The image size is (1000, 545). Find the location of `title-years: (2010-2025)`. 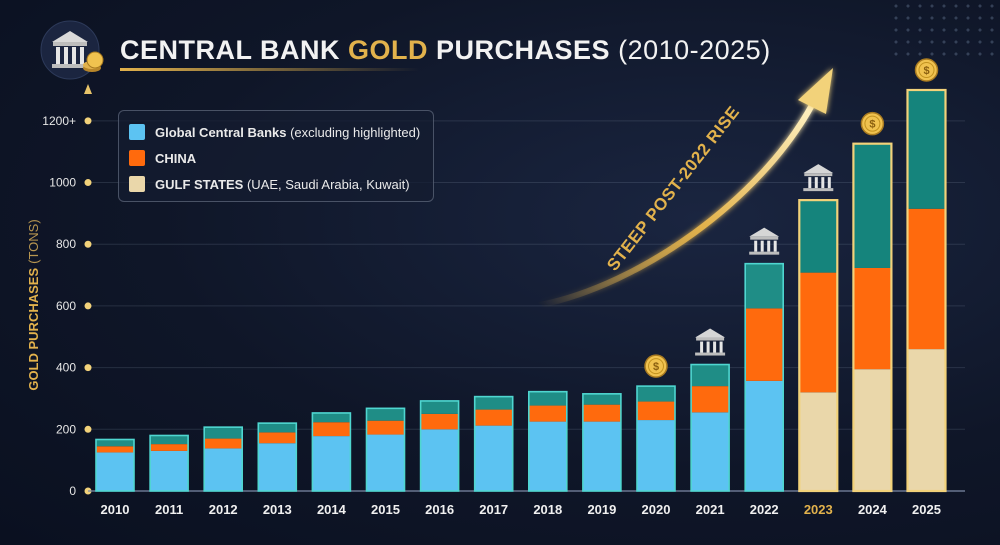

title-years: (2010-2025) is located at coordinates (694, 49).